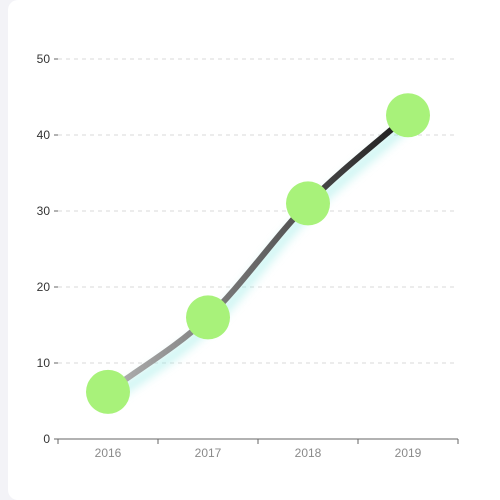  I want to click on x-tick-label: 2019, so click(408, 453).